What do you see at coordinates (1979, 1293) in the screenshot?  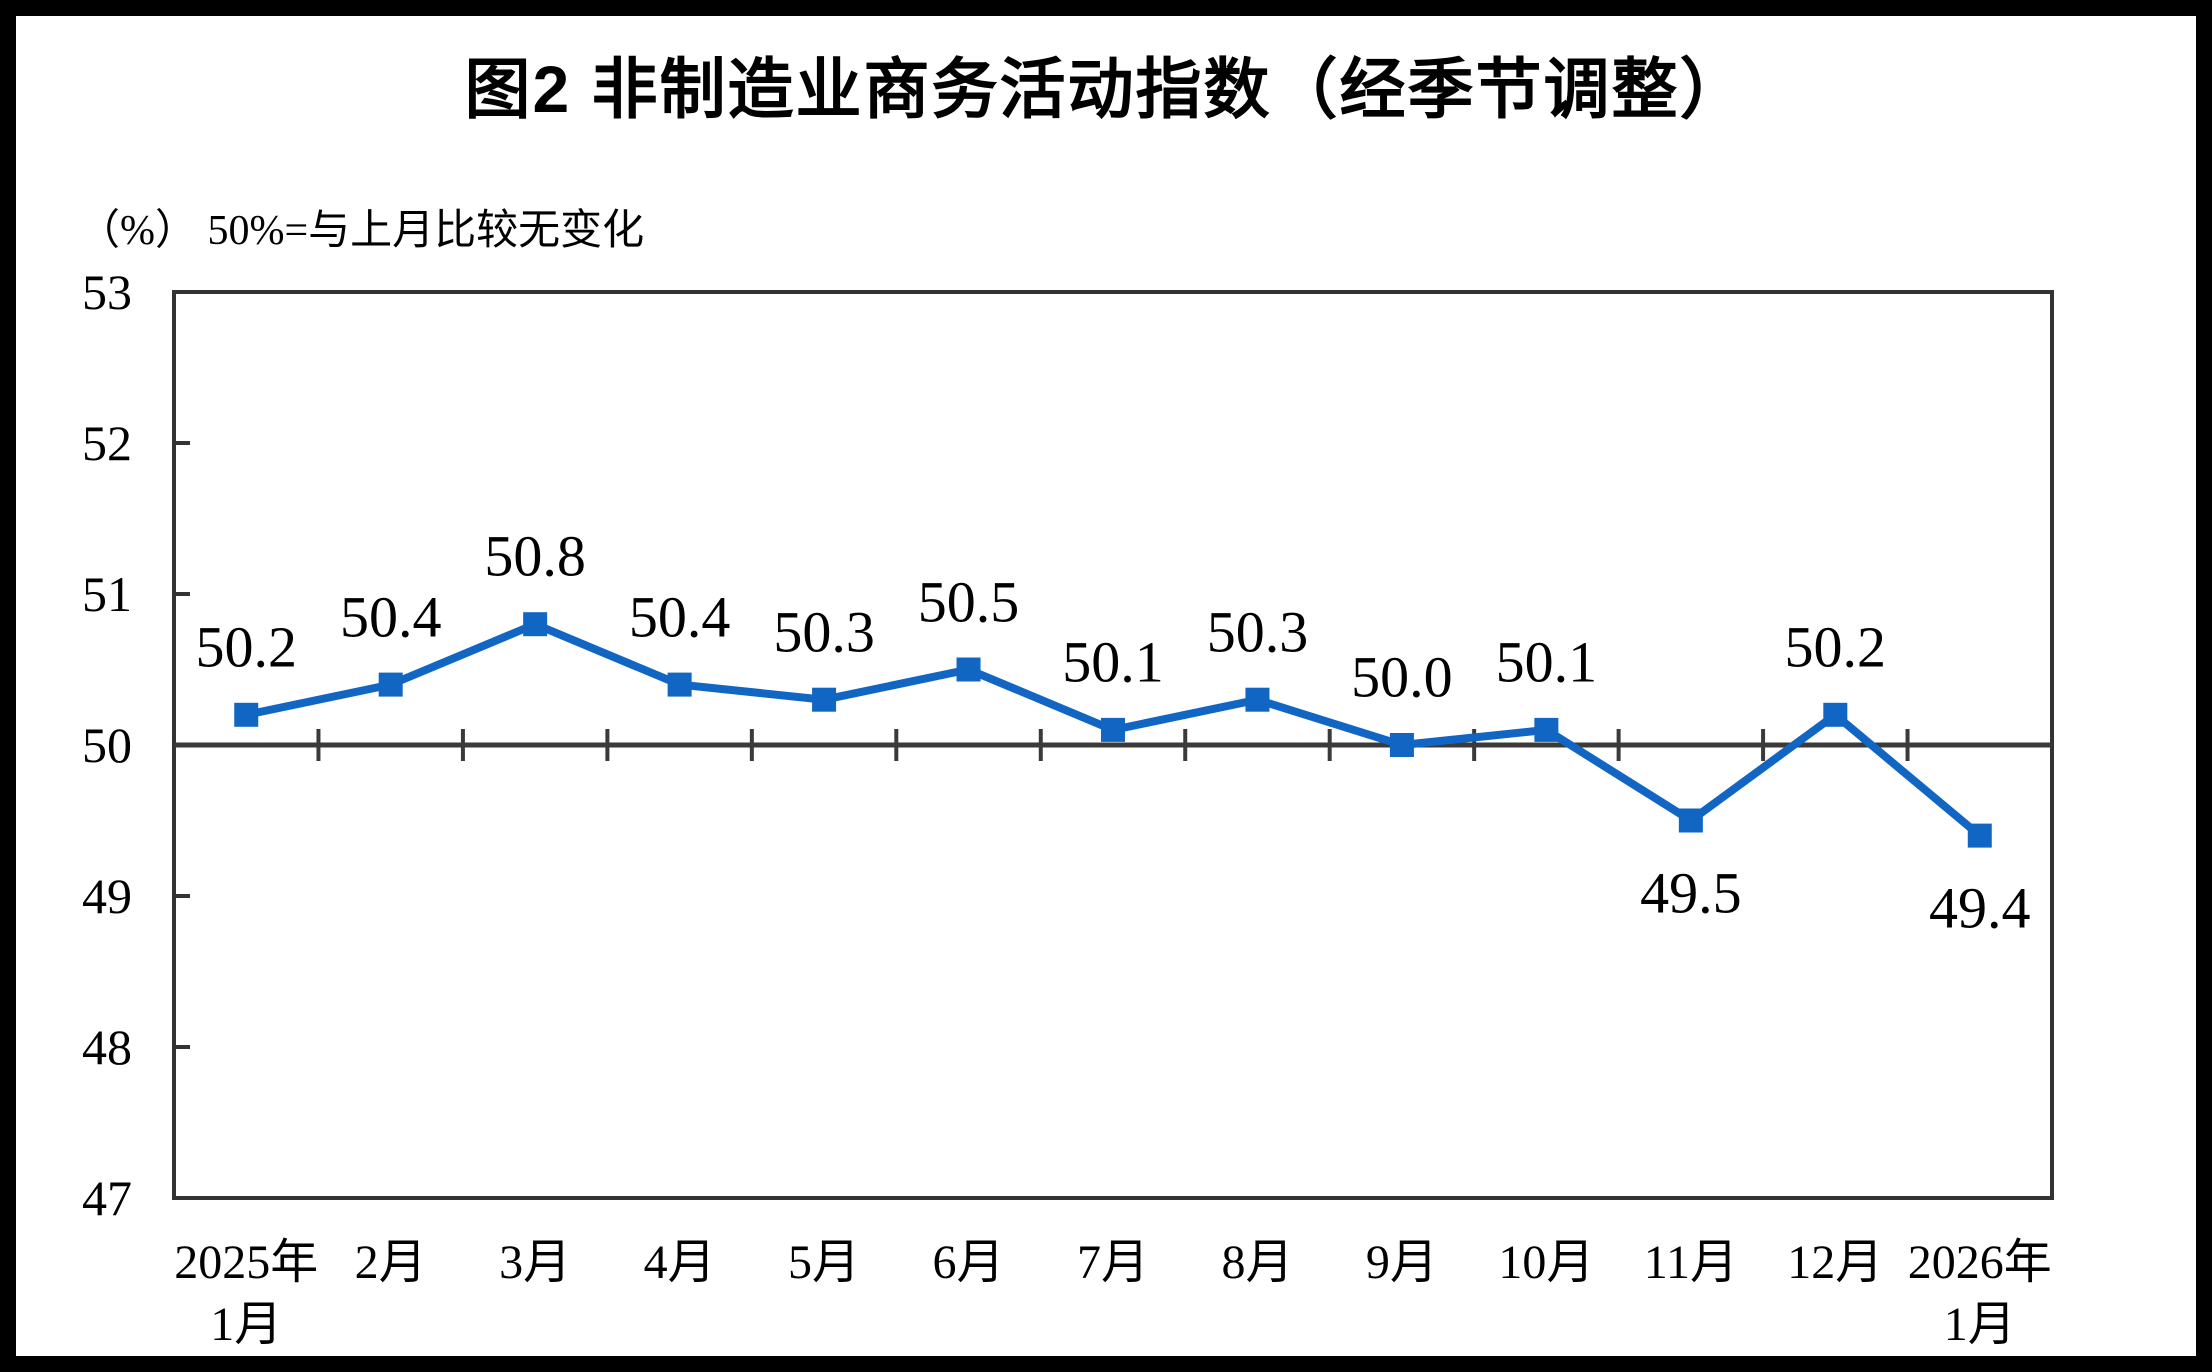 I see `x-axis-label: 2026年 1月` at bounding box center [1979, 1293].